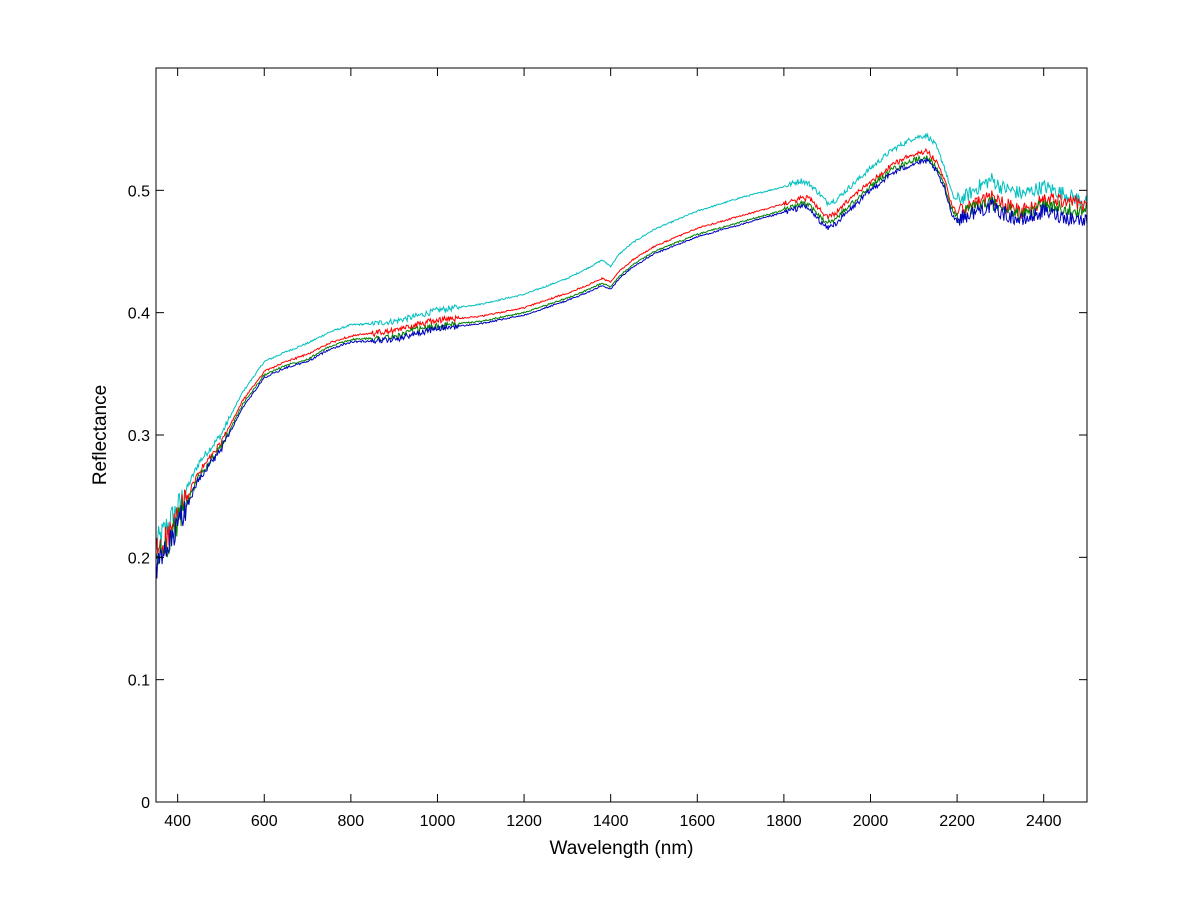  I want to click on x-tick-label: 600, so click(264, 821).